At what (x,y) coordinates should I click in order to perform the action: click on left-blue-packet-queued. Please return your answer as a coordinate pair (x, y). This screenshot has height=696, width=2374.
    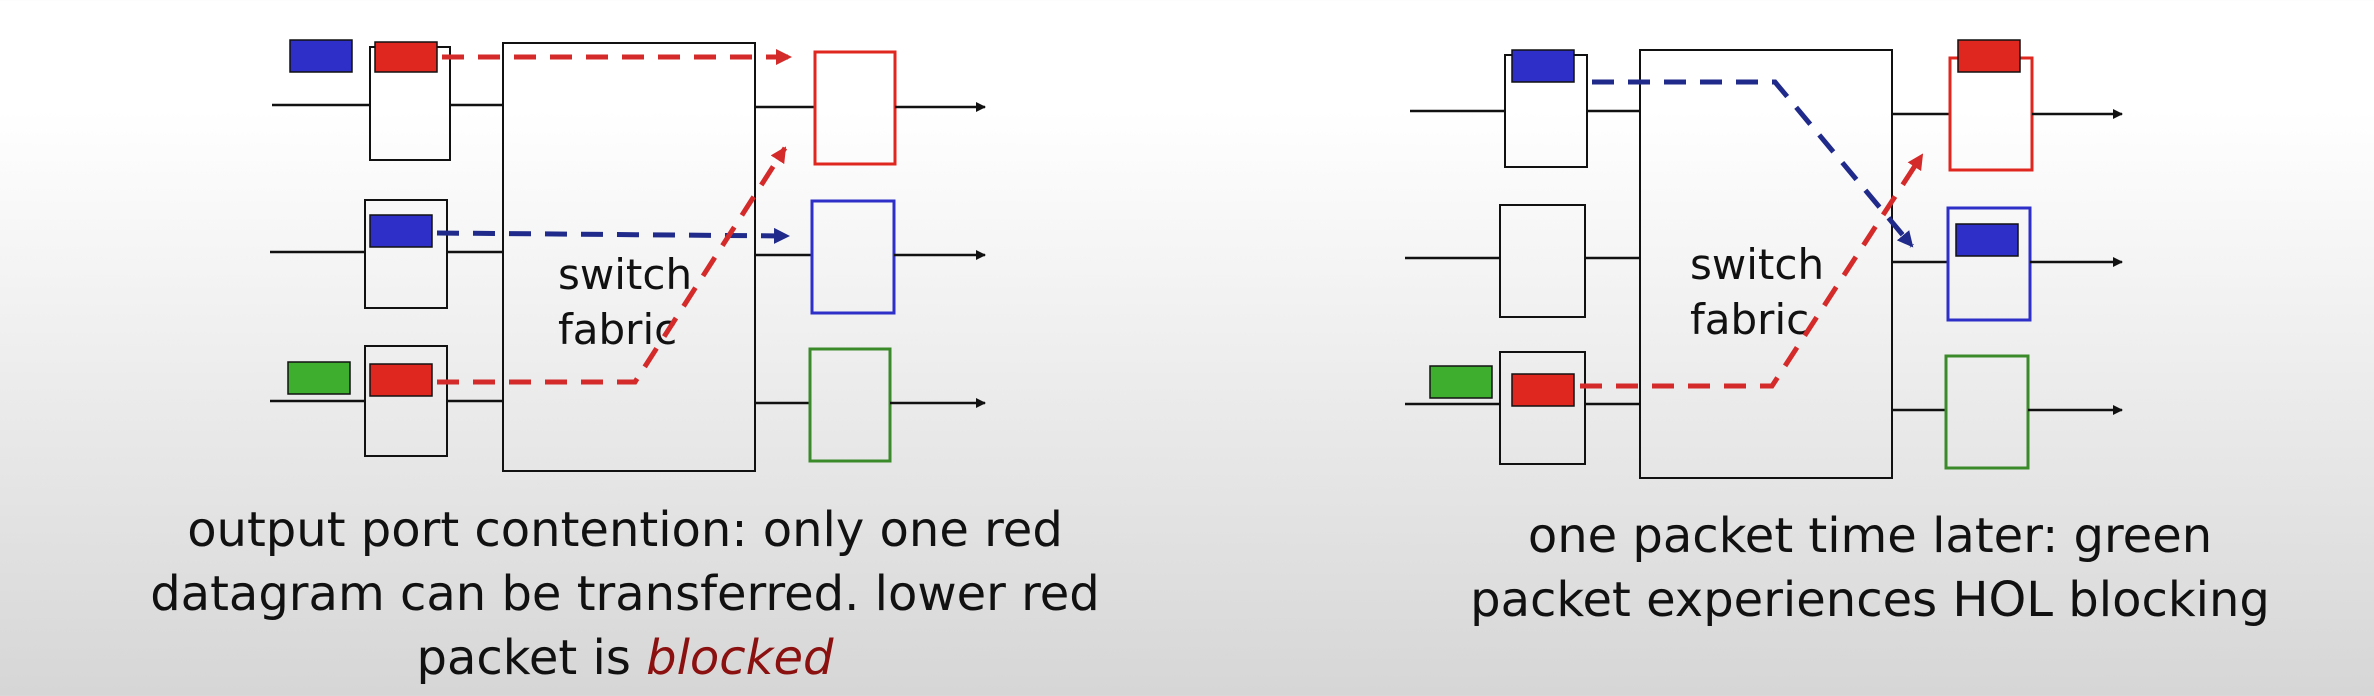
    Looking at the image, I should click on (321, 56).